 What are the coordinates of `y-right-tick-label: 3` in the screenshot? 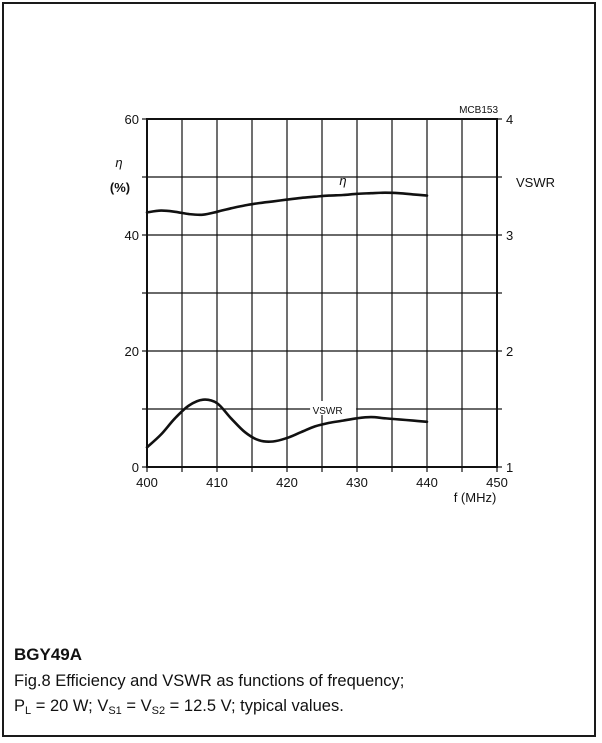 It's located at (509, 235).